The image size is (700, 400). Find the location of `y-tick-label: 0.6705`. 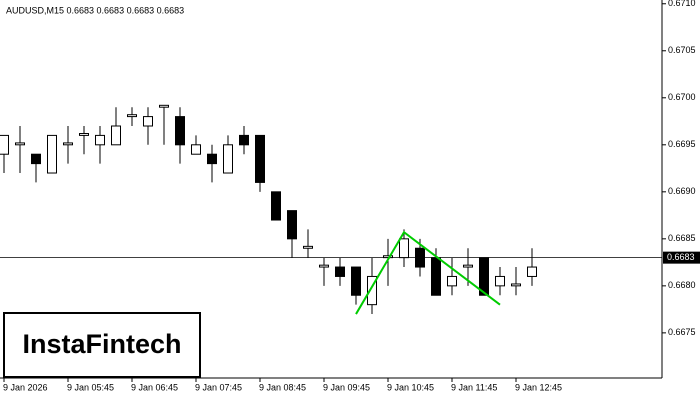

y-tick-label: 0.6705 is located at coordinates (682, 50).